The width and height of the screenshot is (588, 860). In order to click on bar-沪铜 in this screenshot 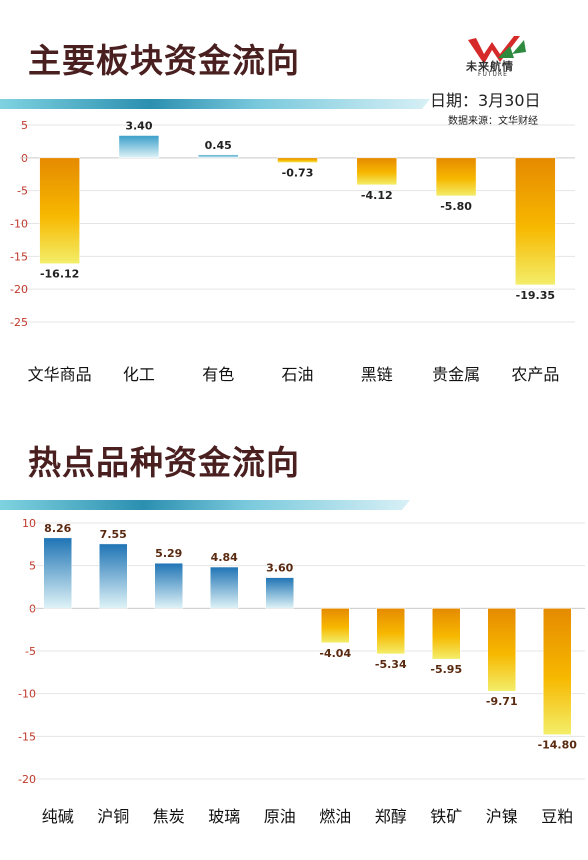, I will do `click(113, 576)`.